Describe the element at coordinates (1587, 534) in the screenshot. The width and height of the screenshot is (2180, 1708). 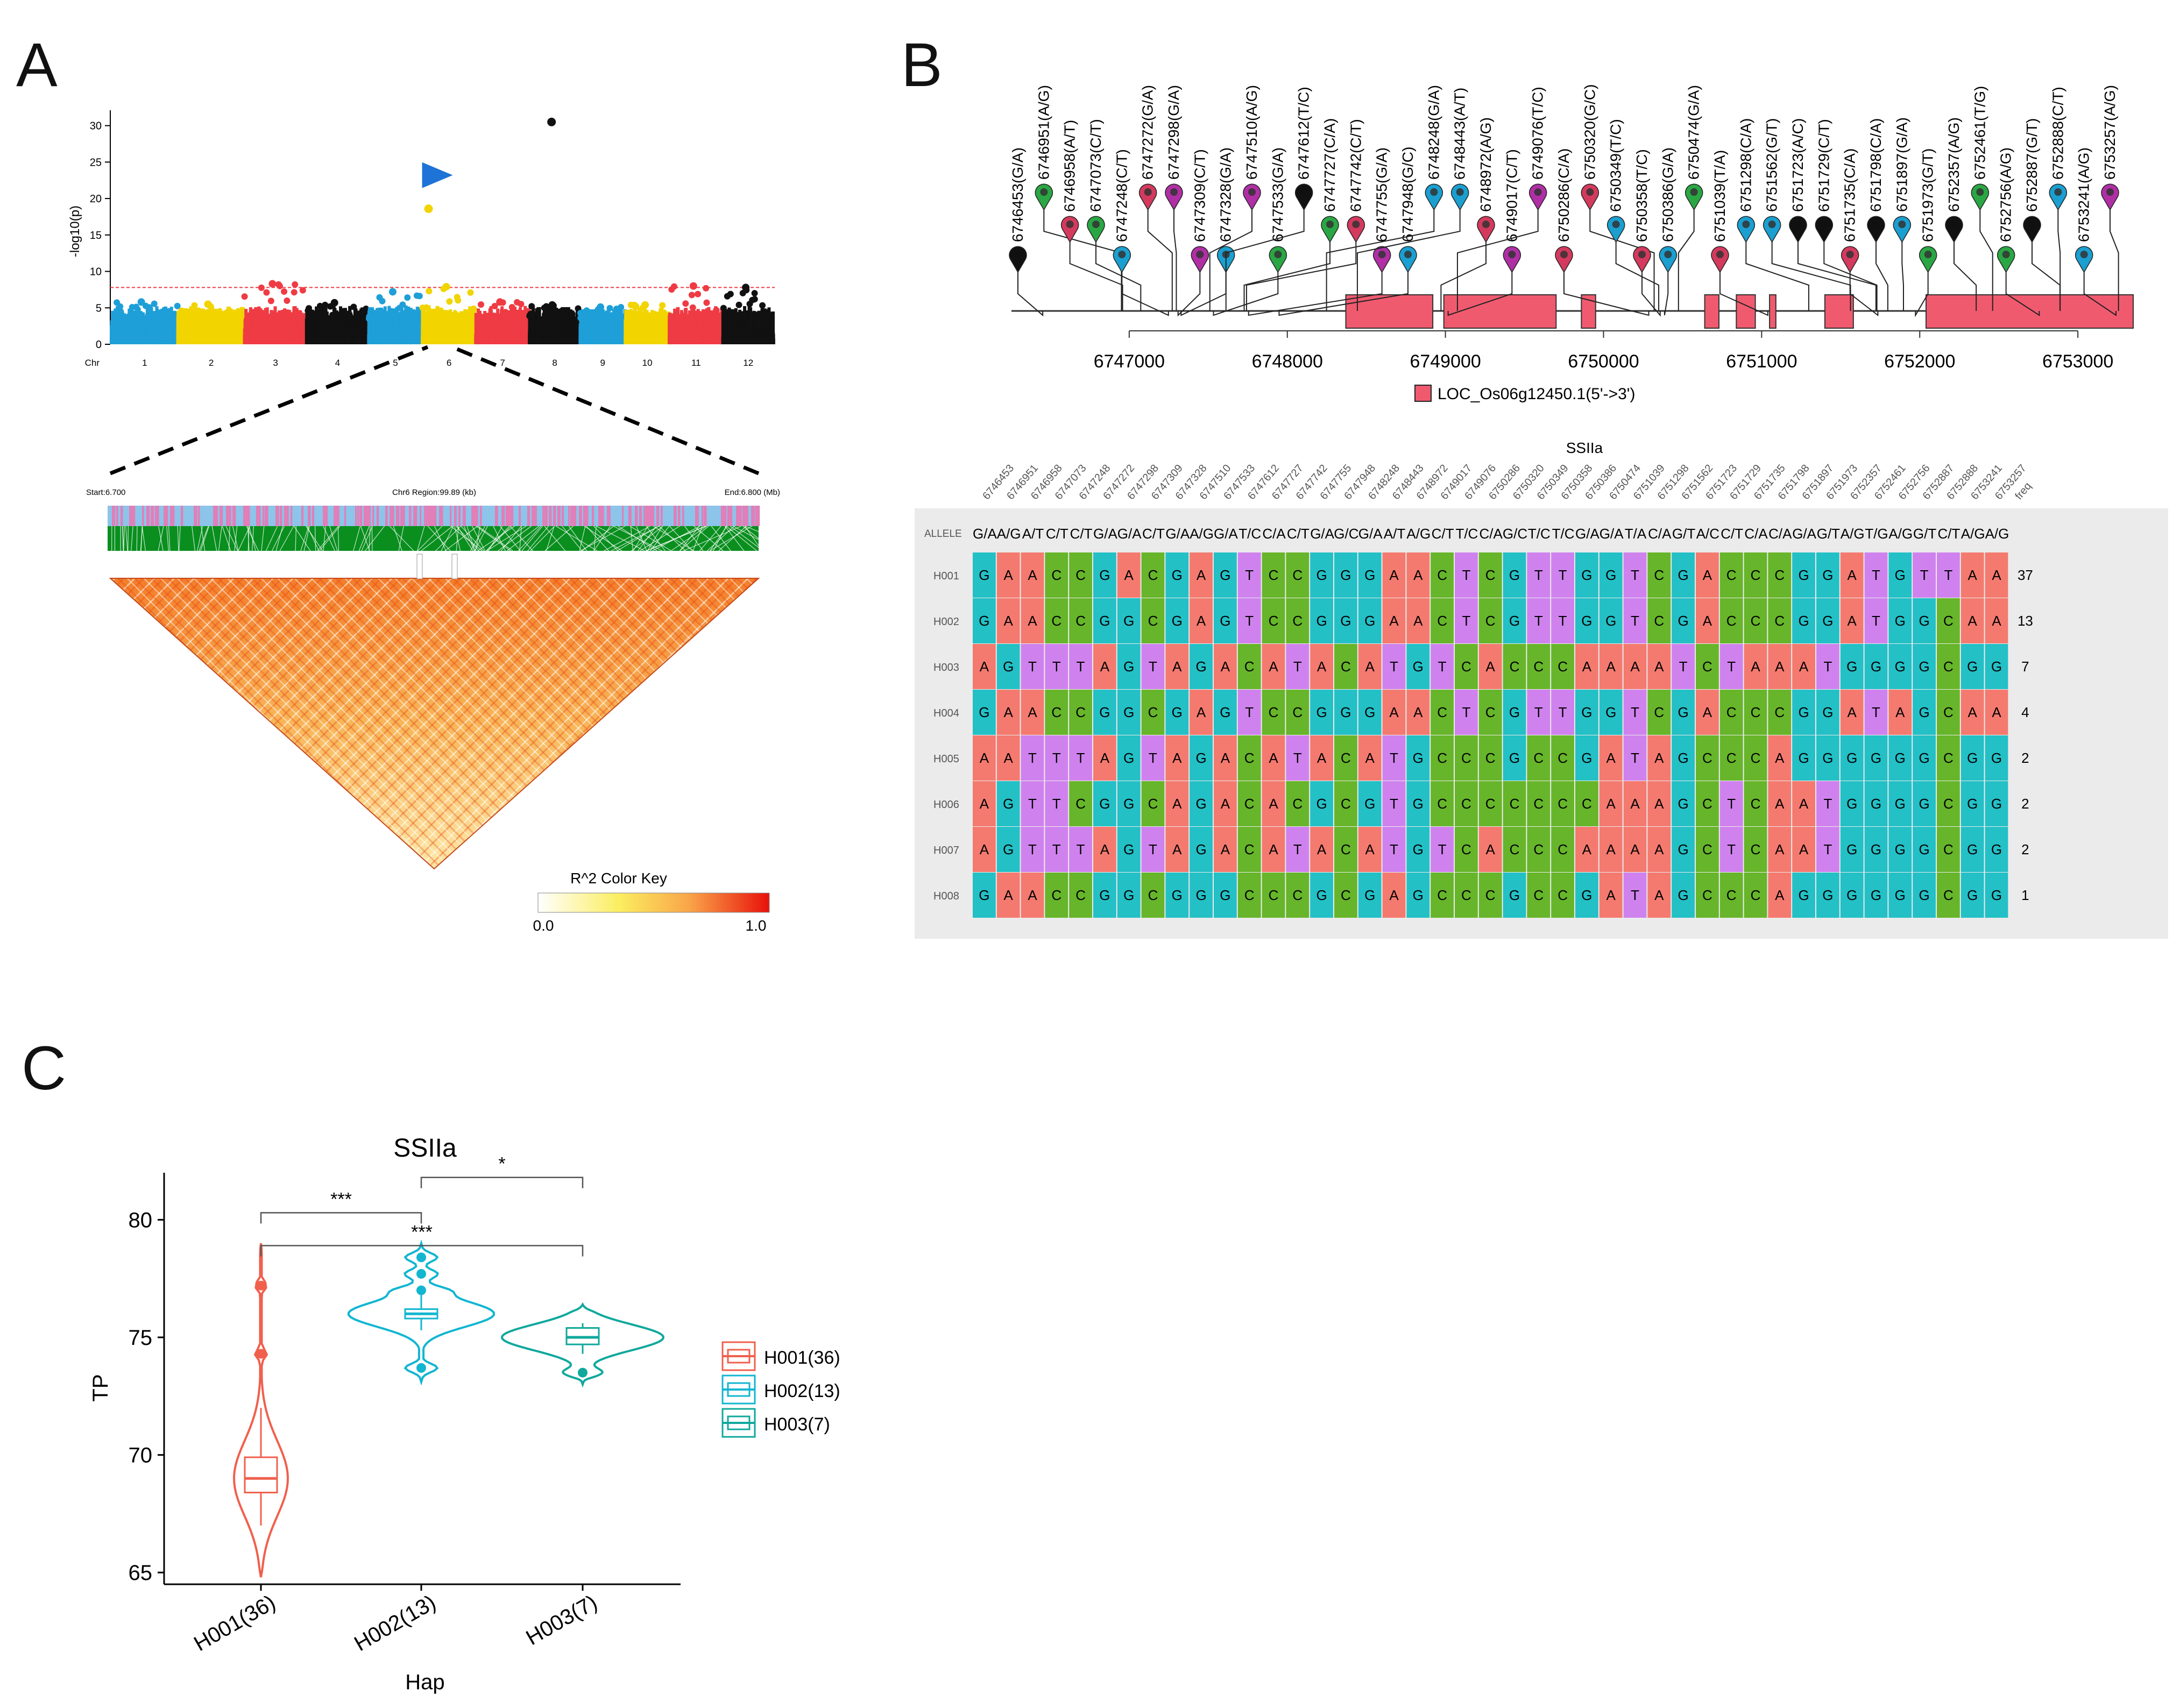
I see `allele-cell: G/A` at that location.